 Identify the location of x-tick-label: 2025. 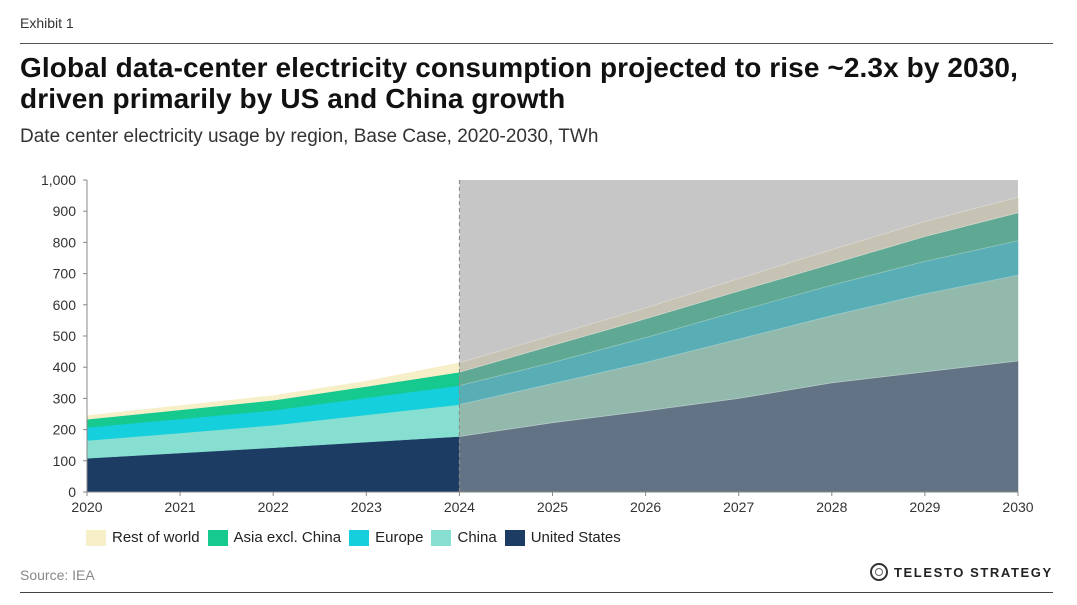
(552, 507).